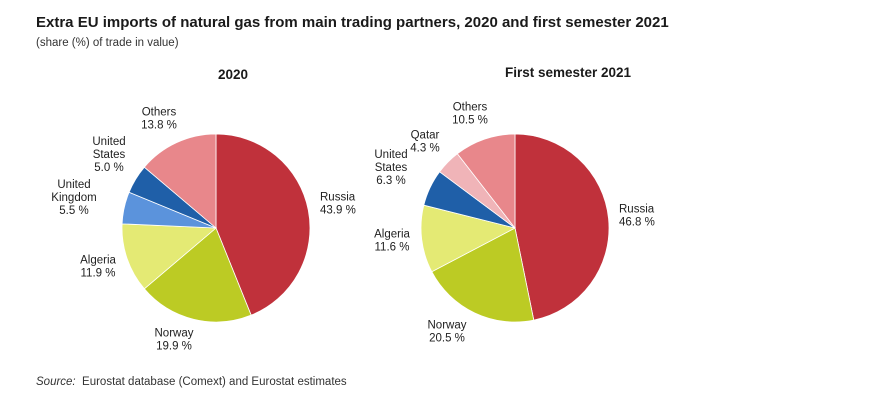  Describe the element at coordinates (338, 211) in the screenshot. I see `slice-value-label: 43.9 %` at that location.